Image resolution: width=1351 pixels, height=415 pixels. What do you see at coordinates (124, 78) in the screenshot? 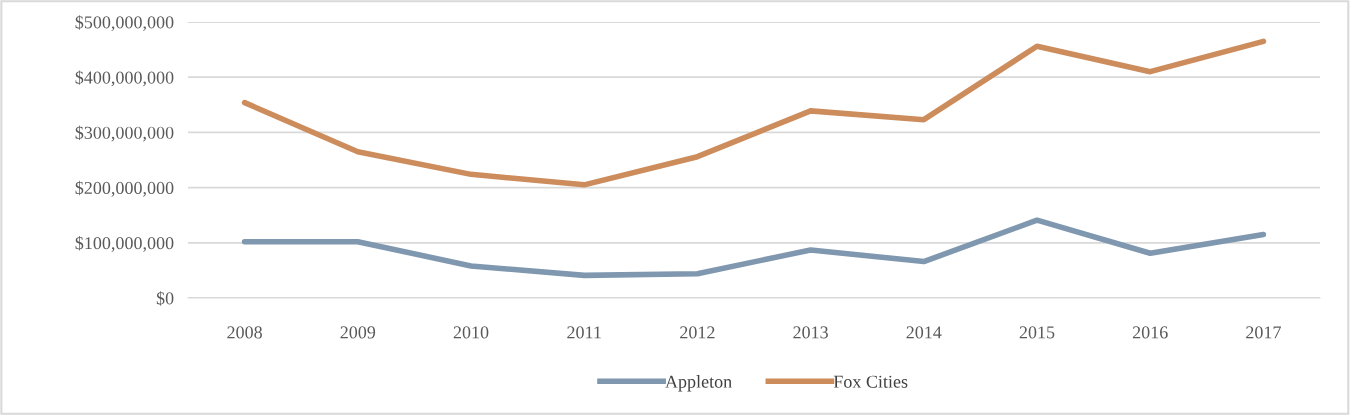
I see `y-tick-label: $400,000,000` at bounding box center [124, 78].